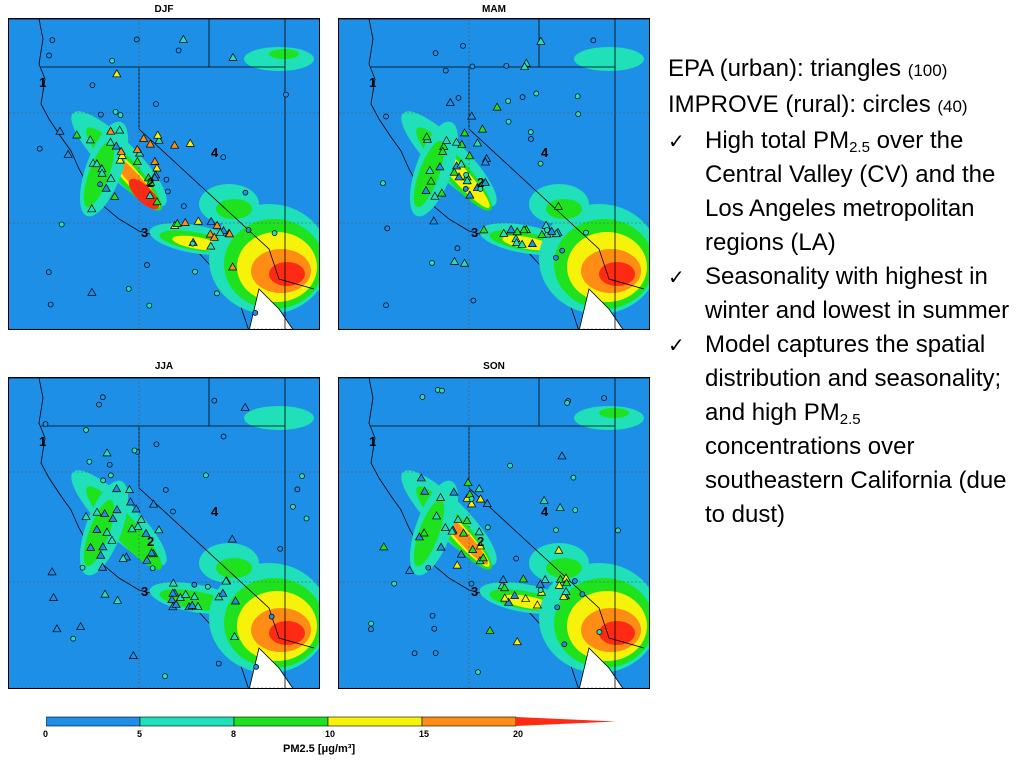  Describe the element at coordinates (42, 82) in the screenshot. I see `region-label: 1` at that location.